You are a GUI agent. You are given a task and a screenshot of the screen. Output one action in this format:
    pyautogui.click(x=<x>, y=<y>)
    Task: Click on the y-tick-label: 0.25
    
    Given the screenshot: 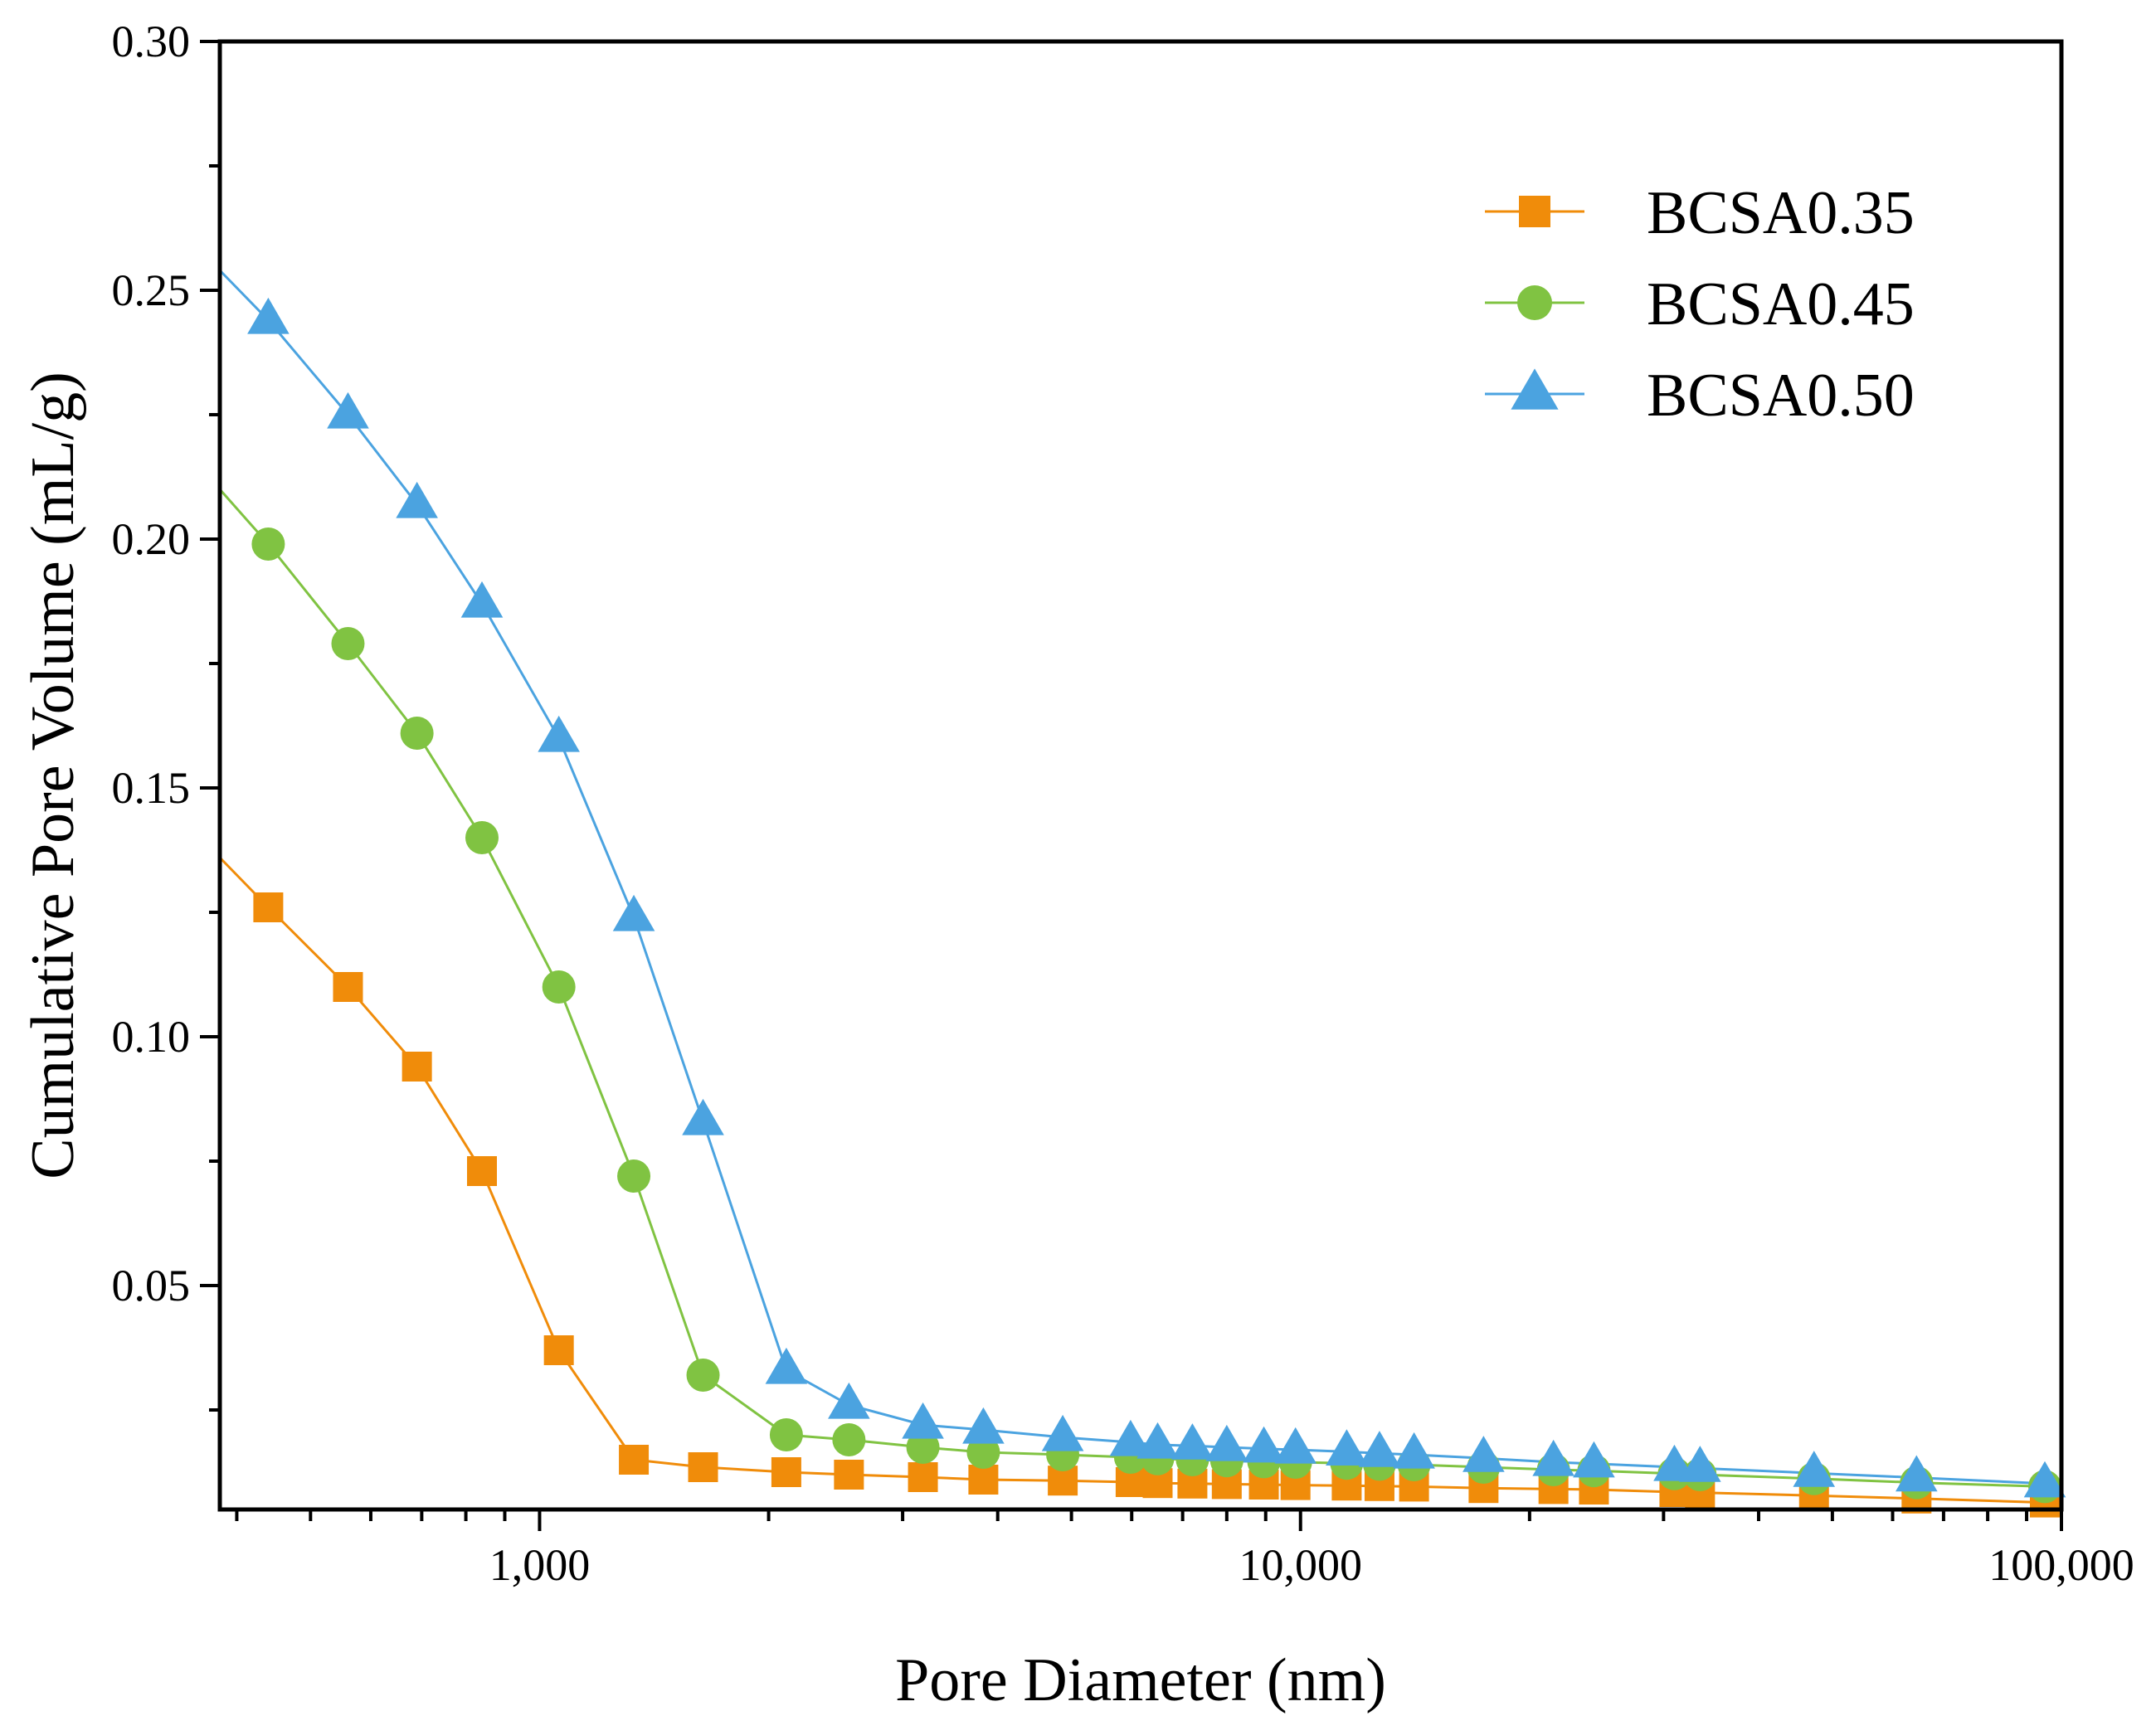 What is the action you would take?
    pyautogui.click(x=151, y=290)
    